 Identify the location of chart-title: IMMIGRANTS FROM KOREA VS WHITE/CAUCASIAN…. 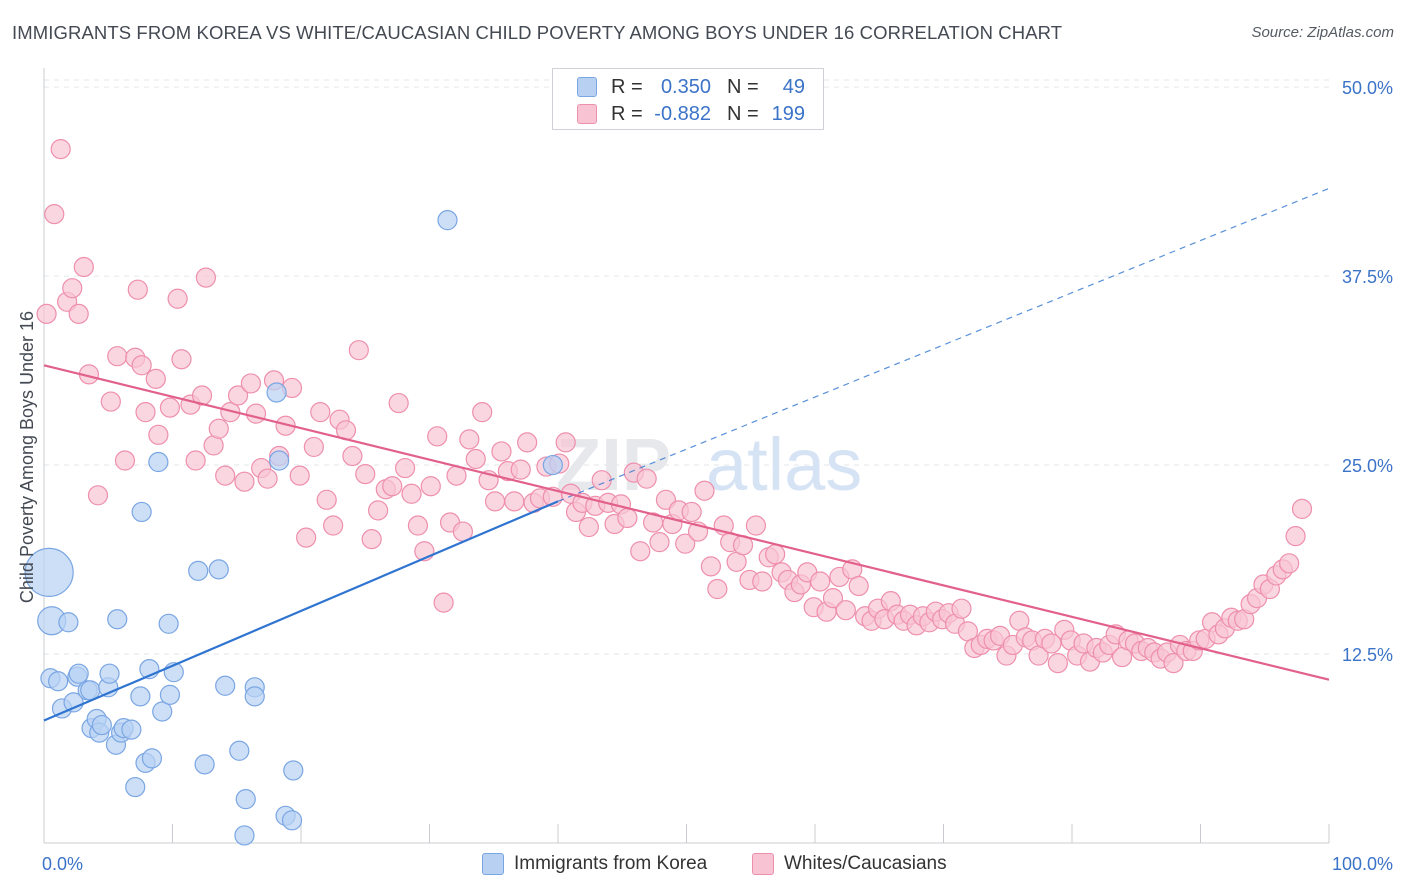
(537, 32).